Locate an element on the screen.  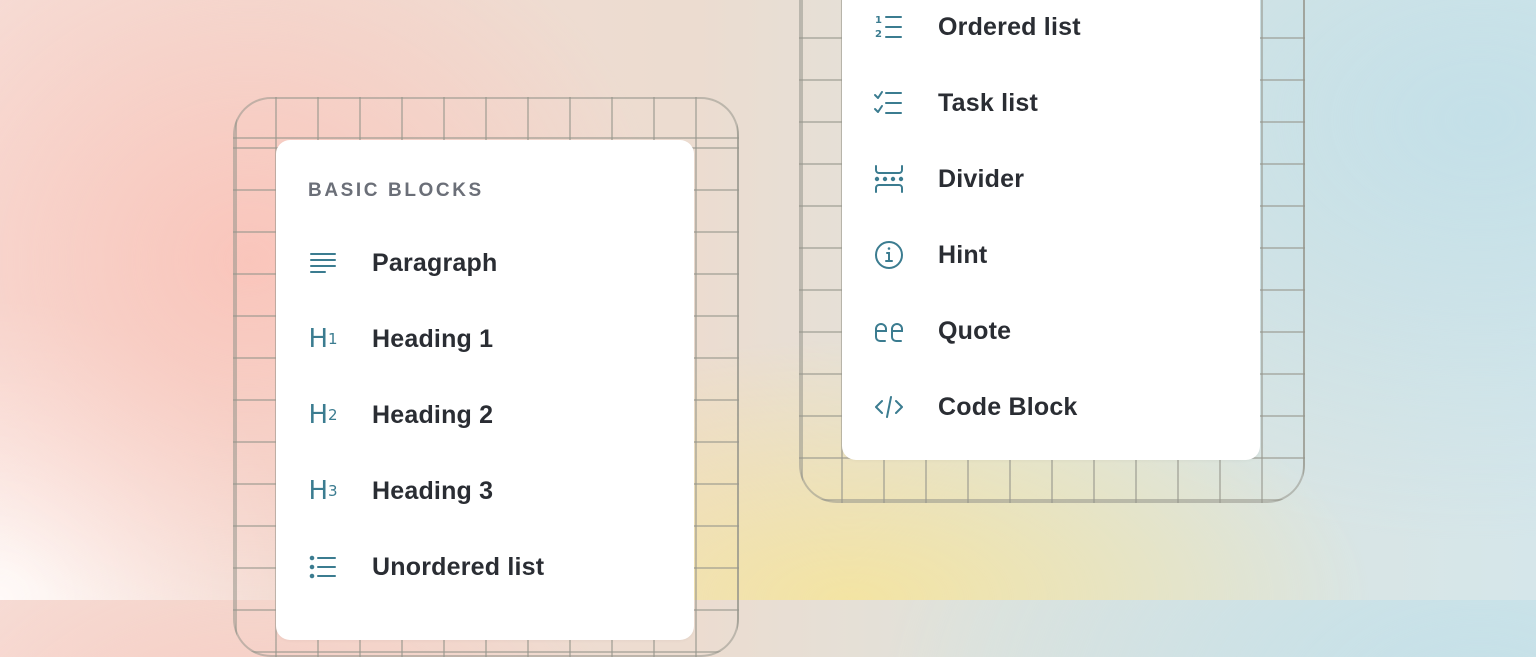
menu-item-label: Heading 2 is located at coordinates (433, 414).